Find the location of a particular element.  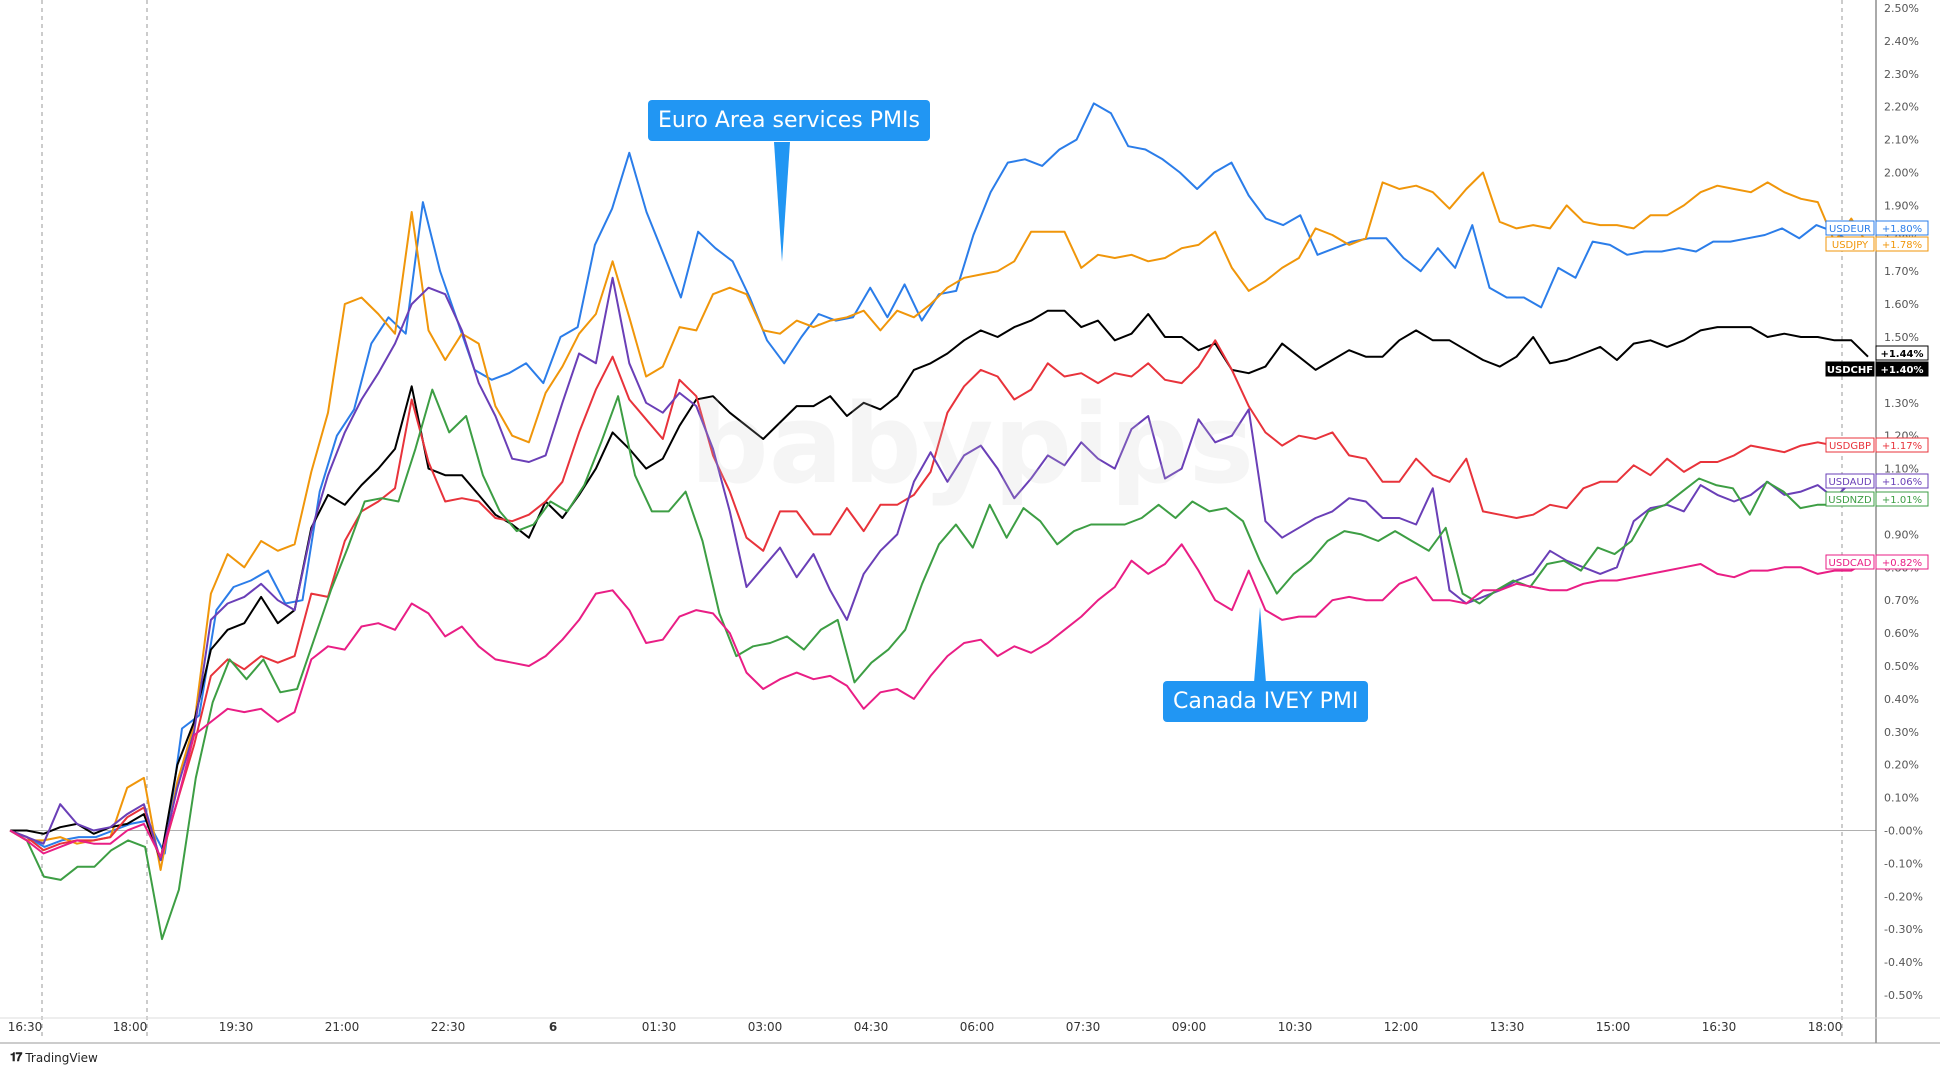

brand-name: TradingView is located at coordinates (61, 1057).